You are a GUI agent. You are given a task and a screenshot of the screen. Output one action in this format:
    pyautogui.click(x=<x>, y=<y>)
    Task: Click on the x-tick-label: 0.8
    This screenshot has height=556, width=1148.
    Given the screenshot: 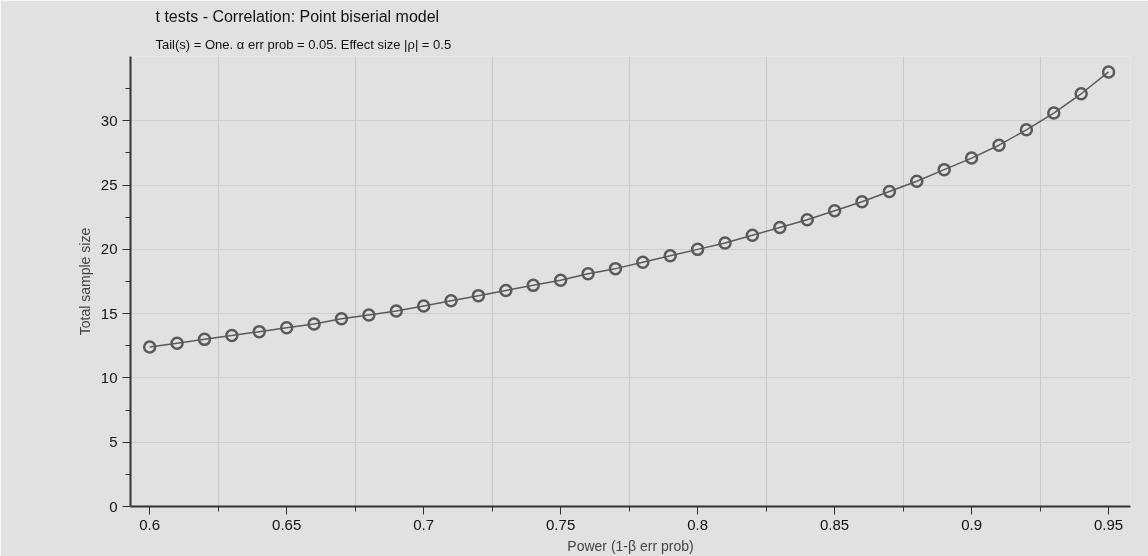 What is the action you would take?
    pyautogui.click(x=698, y=524)
    